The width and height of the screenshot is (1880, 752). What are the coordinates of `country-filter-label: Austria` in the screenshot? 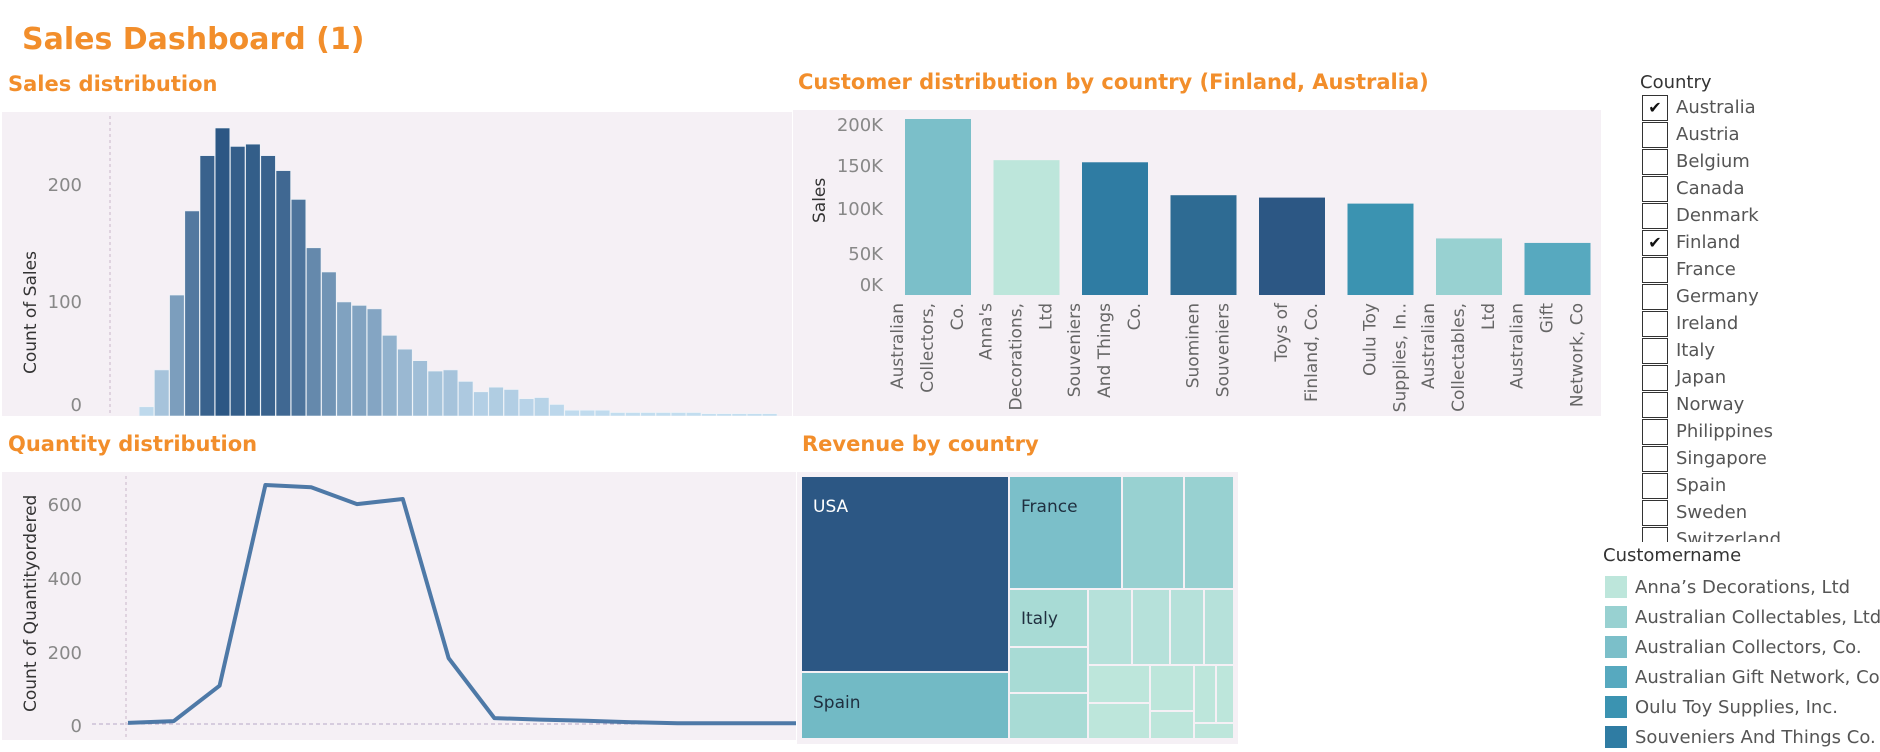 It's located at (1708, 134).